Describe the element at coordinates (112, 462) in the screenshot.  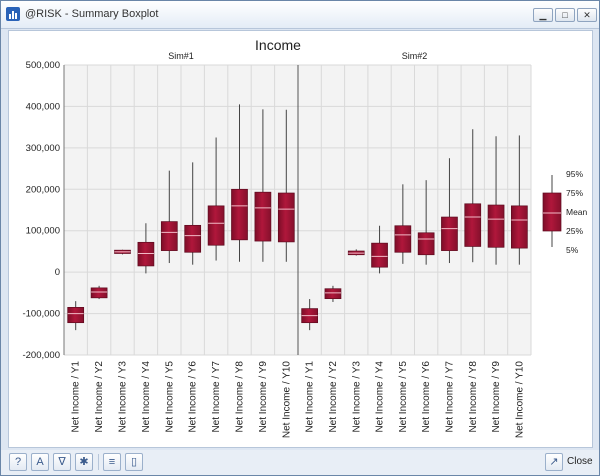
I see `stacked-lines-icon: ≡` at that location.